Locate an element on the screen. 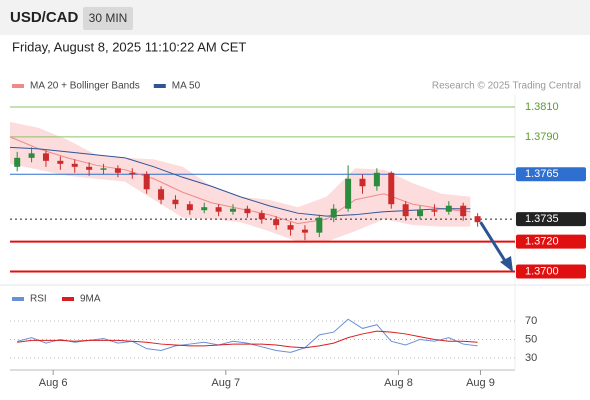 The height and width of the screenshot is (400, 590). projection-arrowhead is located at coordinates (506, 264).